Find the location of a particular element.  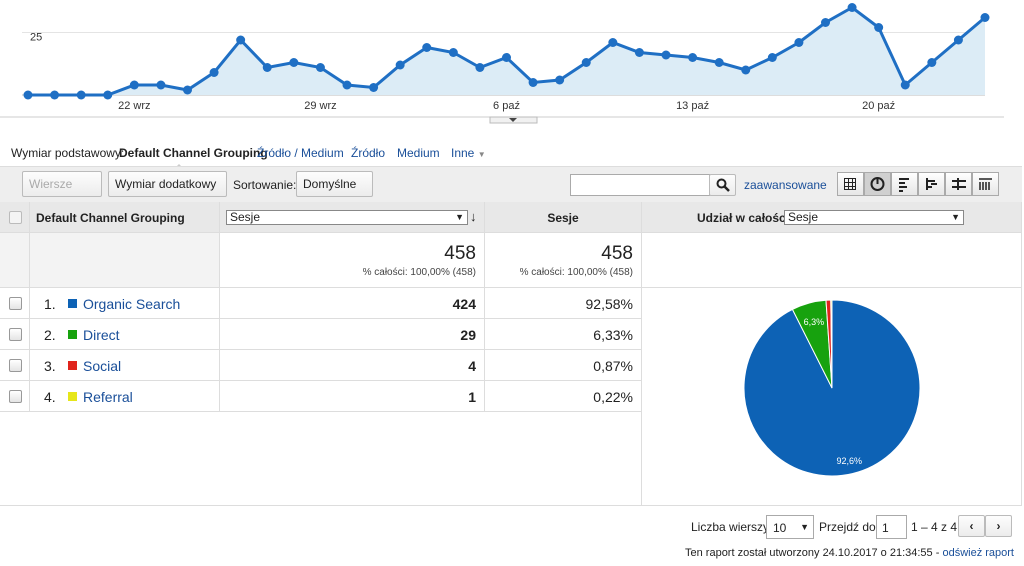

label: Domyślne is located at coordinates (330, 184).